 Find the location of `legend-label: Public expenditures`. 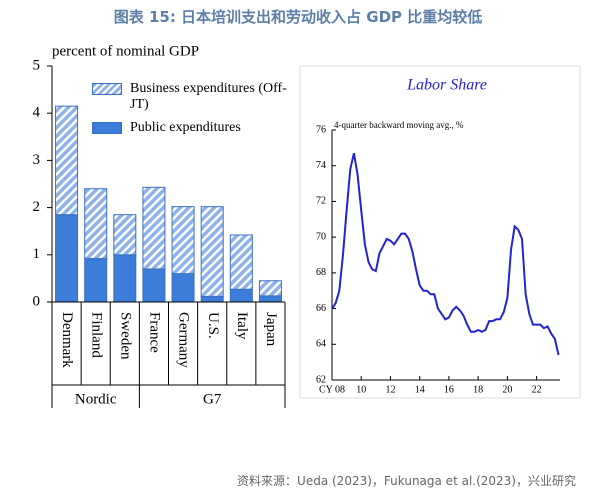

legend-label: Public expenditures is located at coordinates (185, 127).